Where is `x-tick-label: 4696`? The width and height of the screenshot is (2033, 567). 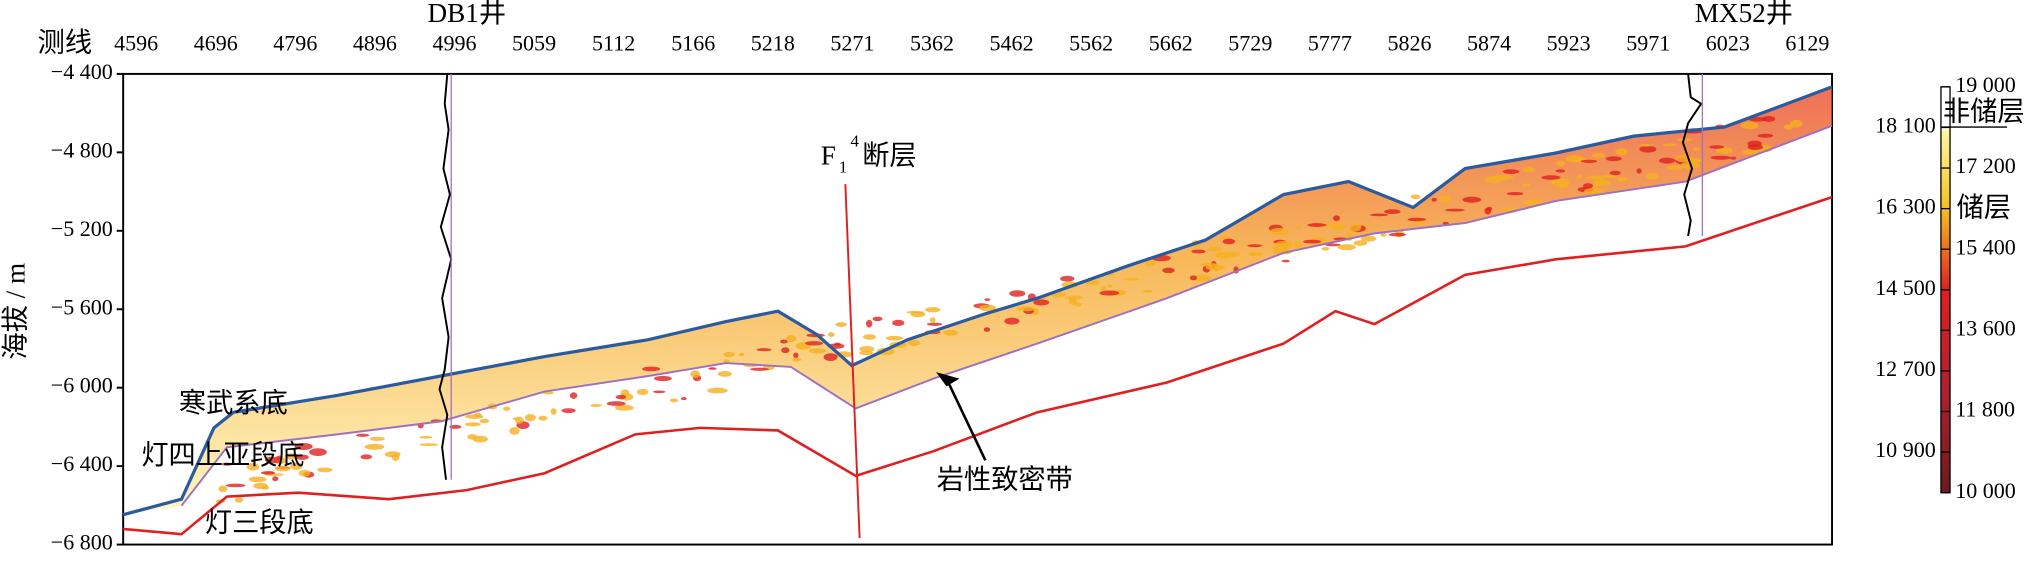 x-tick-label: 4696 is located at coordinates (216, 42).